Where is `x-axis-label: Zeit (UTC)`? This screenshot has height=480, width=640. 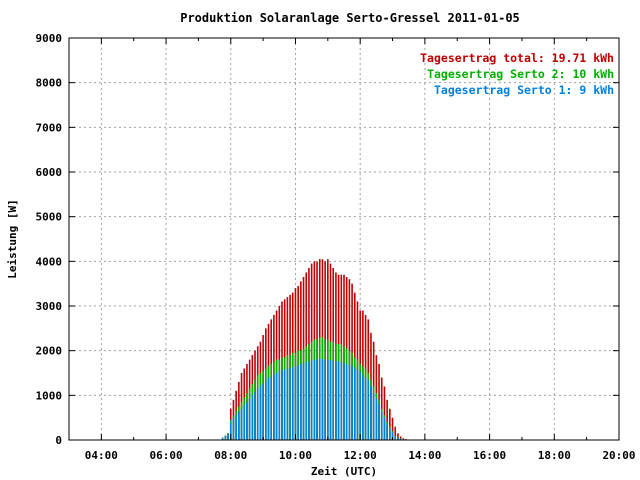
x-axis-label: Zeit (UTC) is located at coordinates (344, 471).